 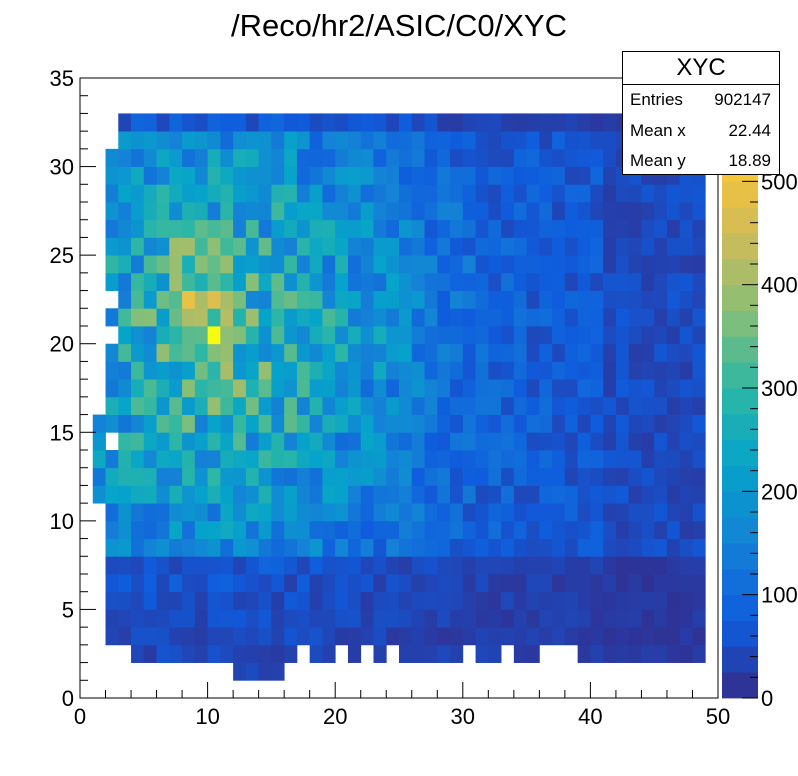 What do you see at coordinates (62, 432) in the screenshot?
I see `y-tick-label: 15` at bounding box center [62, 432].